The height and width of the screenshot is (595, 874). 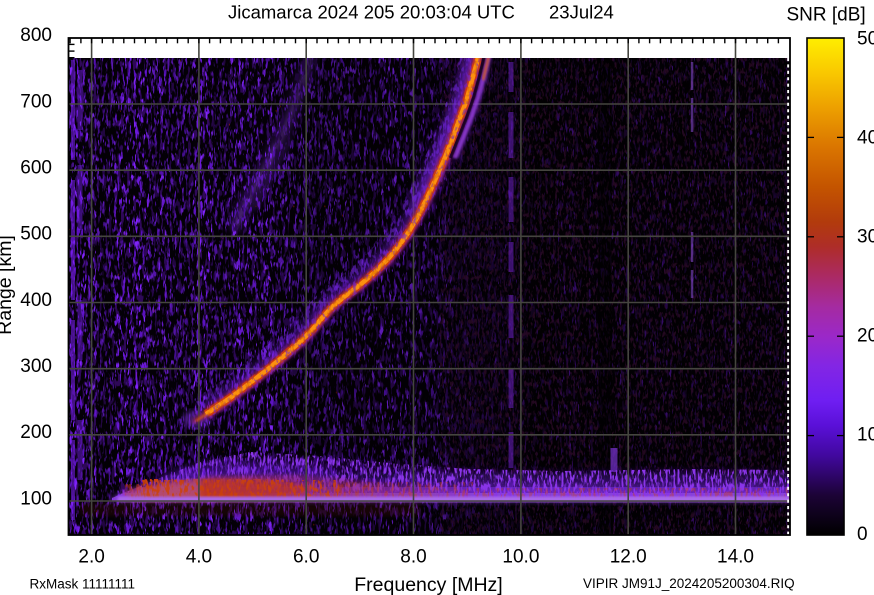 What do you see at coordinates (306, 557) in the screenshot?
I see `svg-text: 6.0` at bounding box center [306, 557].